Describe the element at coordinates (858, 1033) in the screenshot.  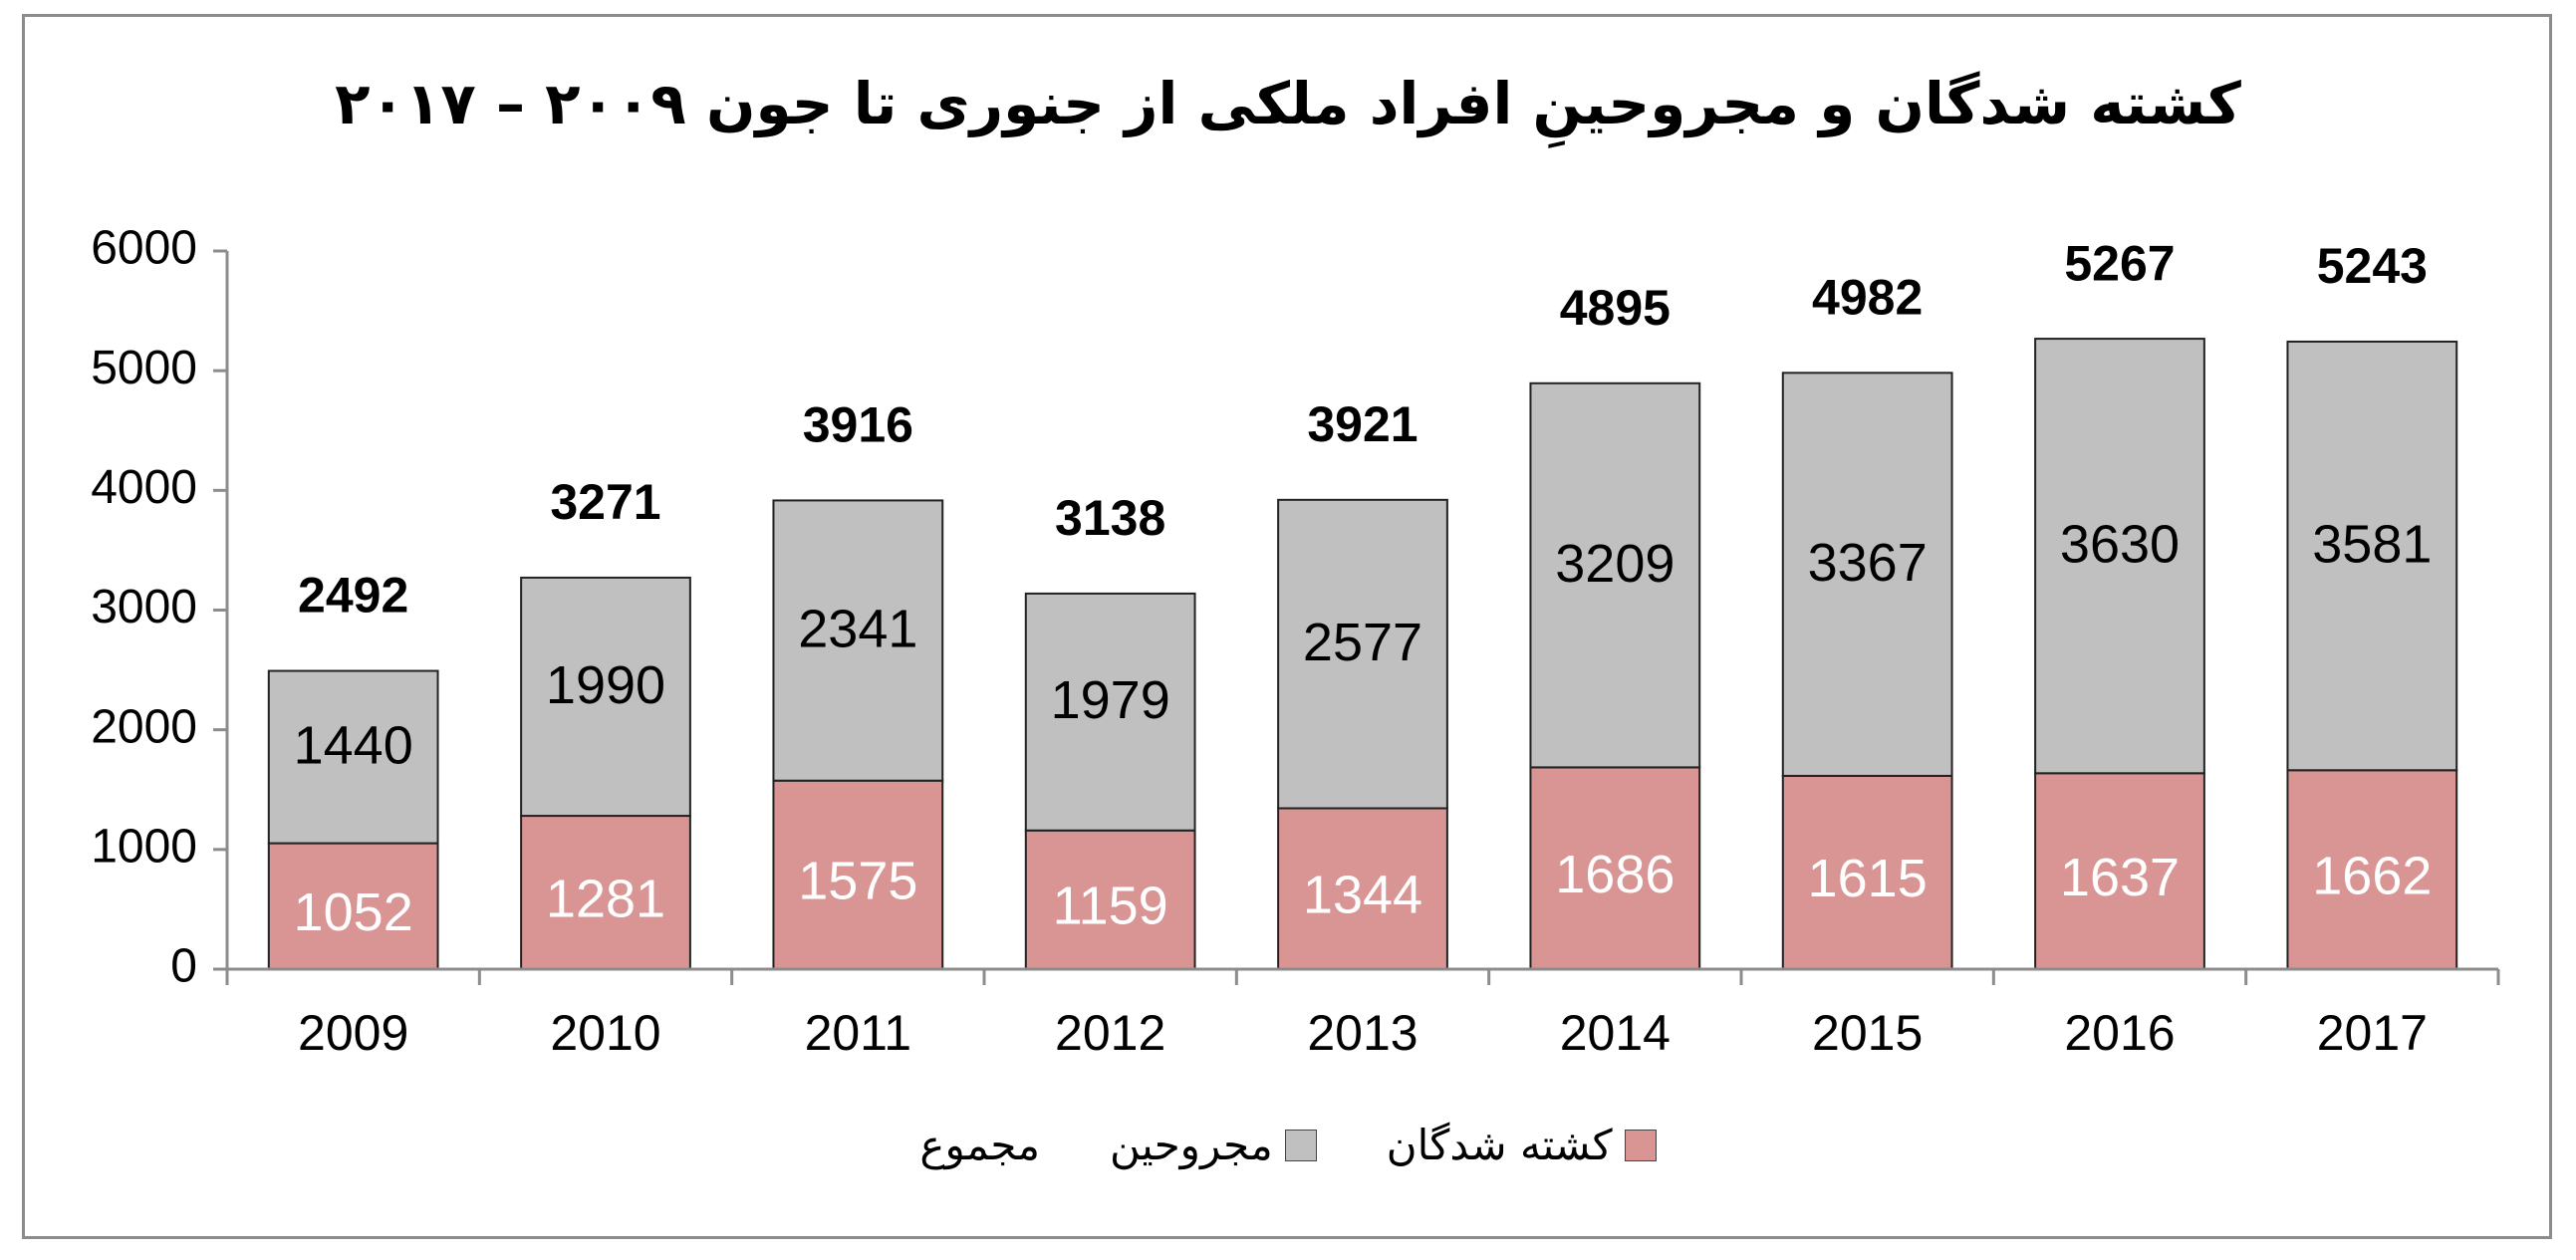
I see `x-tick-label: 2011` at that location.